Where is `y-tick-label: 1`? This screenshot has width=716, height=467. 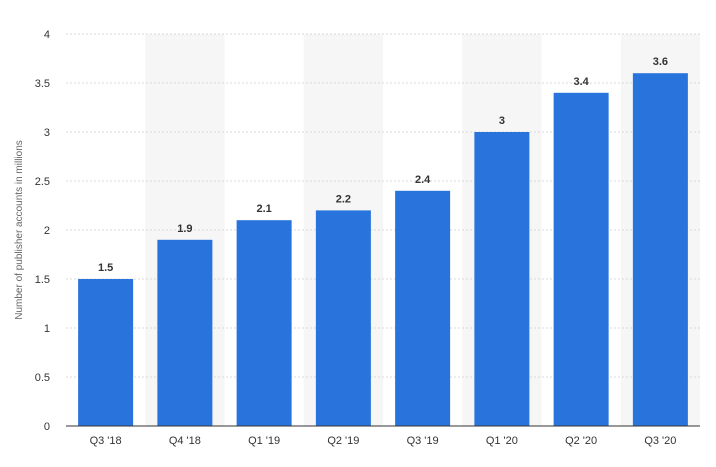 y-tick-label: 1 is located at coordinates (47, 329).